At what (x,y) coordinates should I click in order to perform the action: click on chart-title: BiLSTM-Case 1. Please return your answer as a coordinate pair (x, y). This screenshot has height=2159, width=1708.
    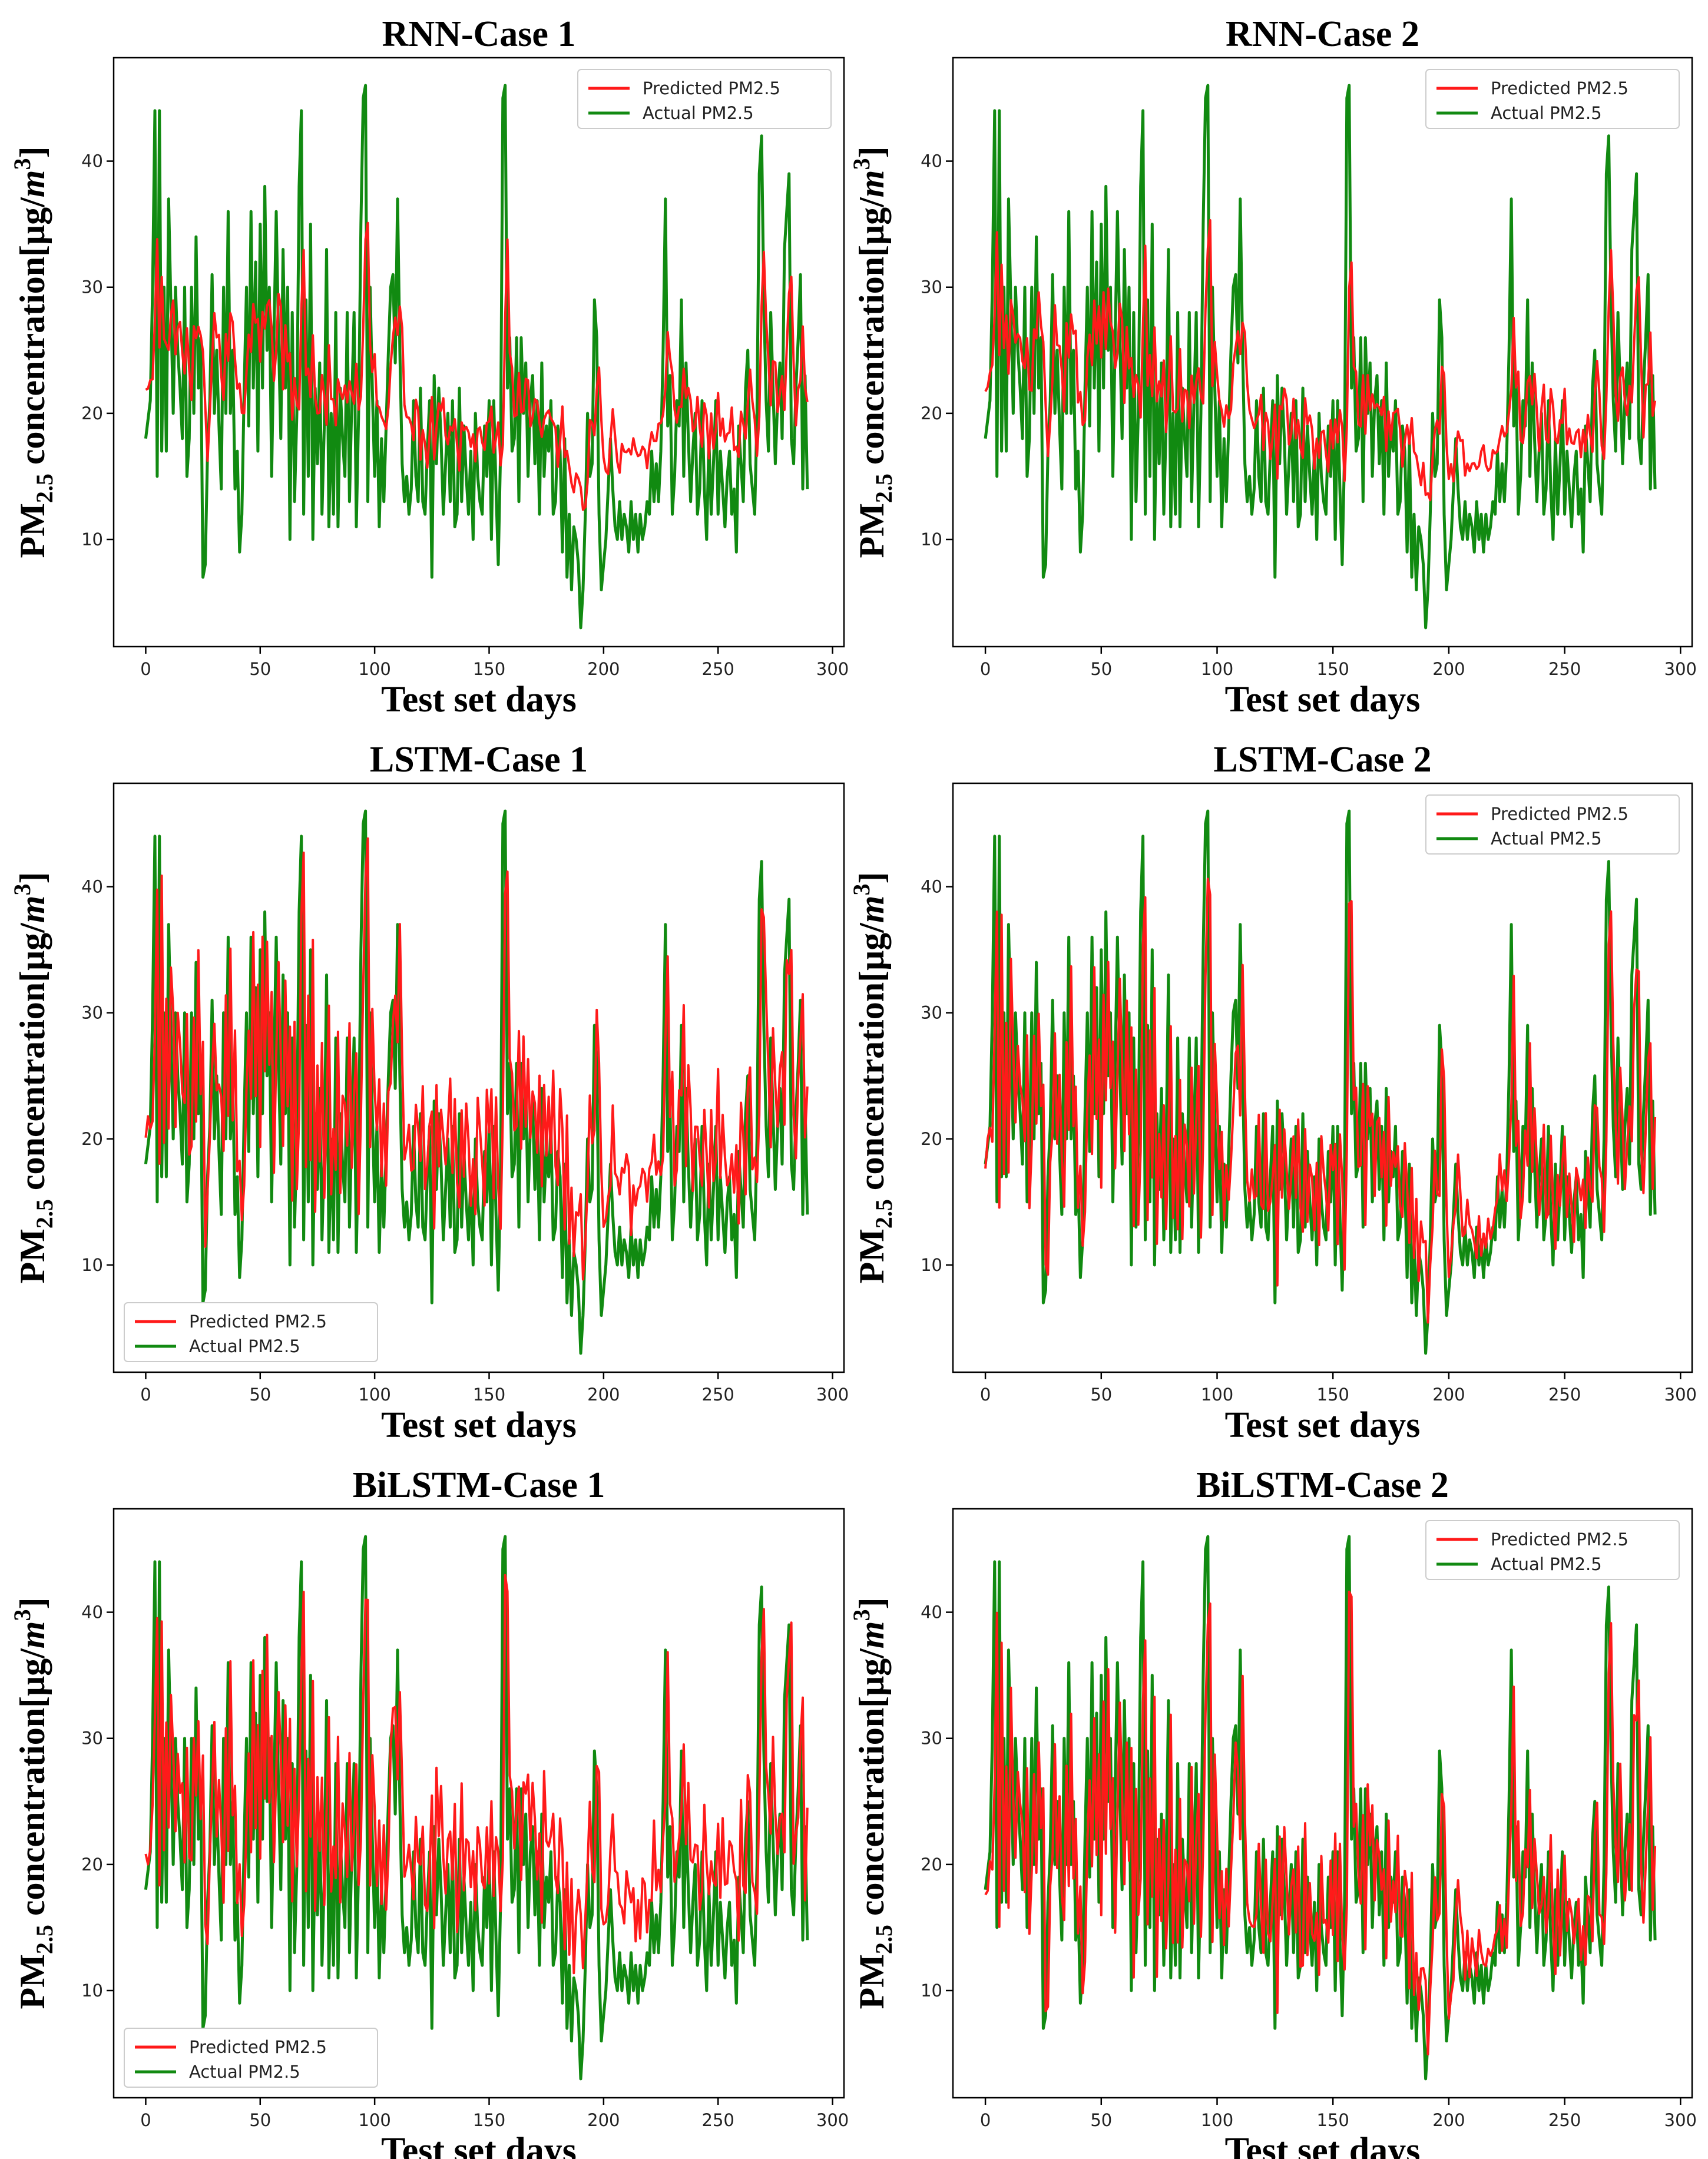
    Looking at the image, I should click on (479, 1485).